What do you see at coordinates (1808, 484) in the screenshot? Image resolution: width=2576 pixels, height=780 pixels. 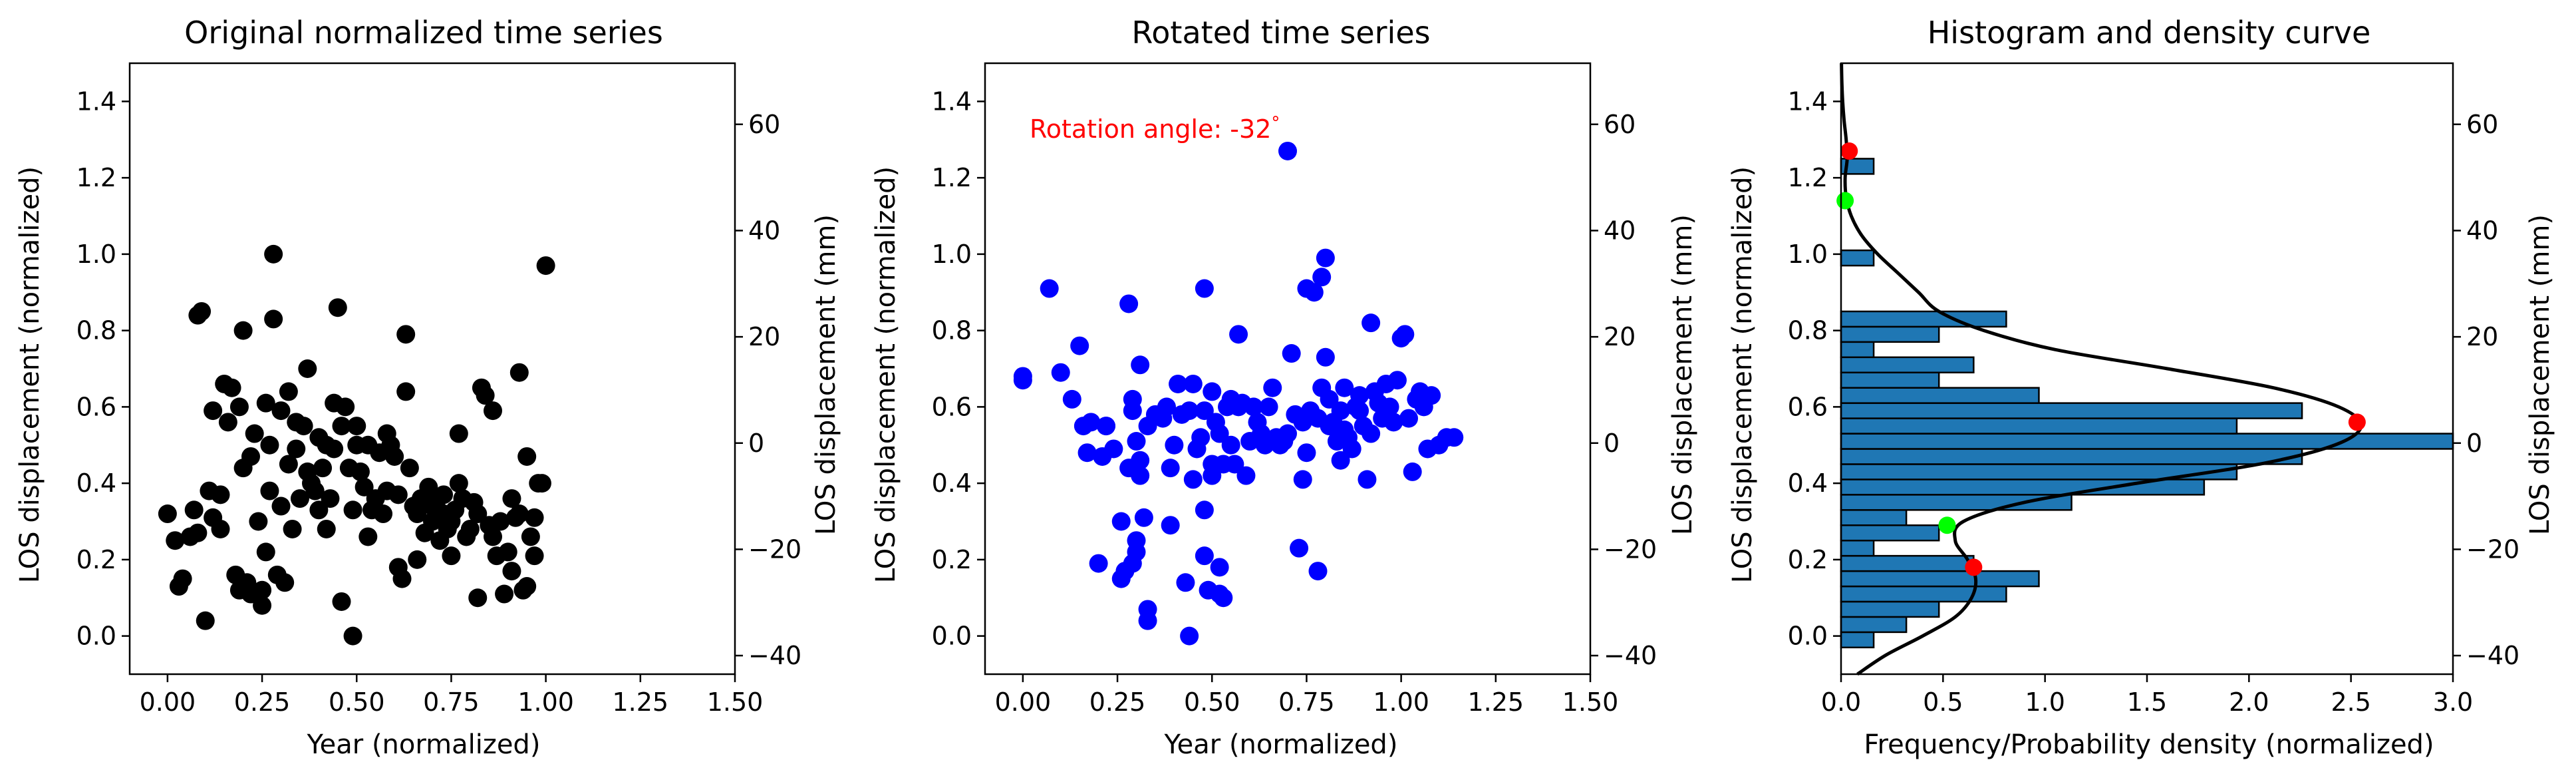 I see `y-tick-label: 0.4` at bounding box center [1808, 484].